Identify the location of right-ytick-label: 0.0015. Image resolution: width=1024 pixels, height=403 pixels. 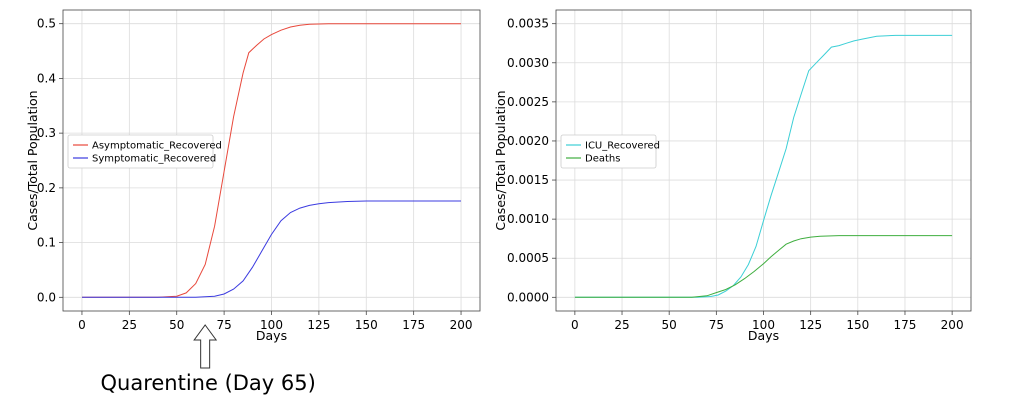
(528, 180).